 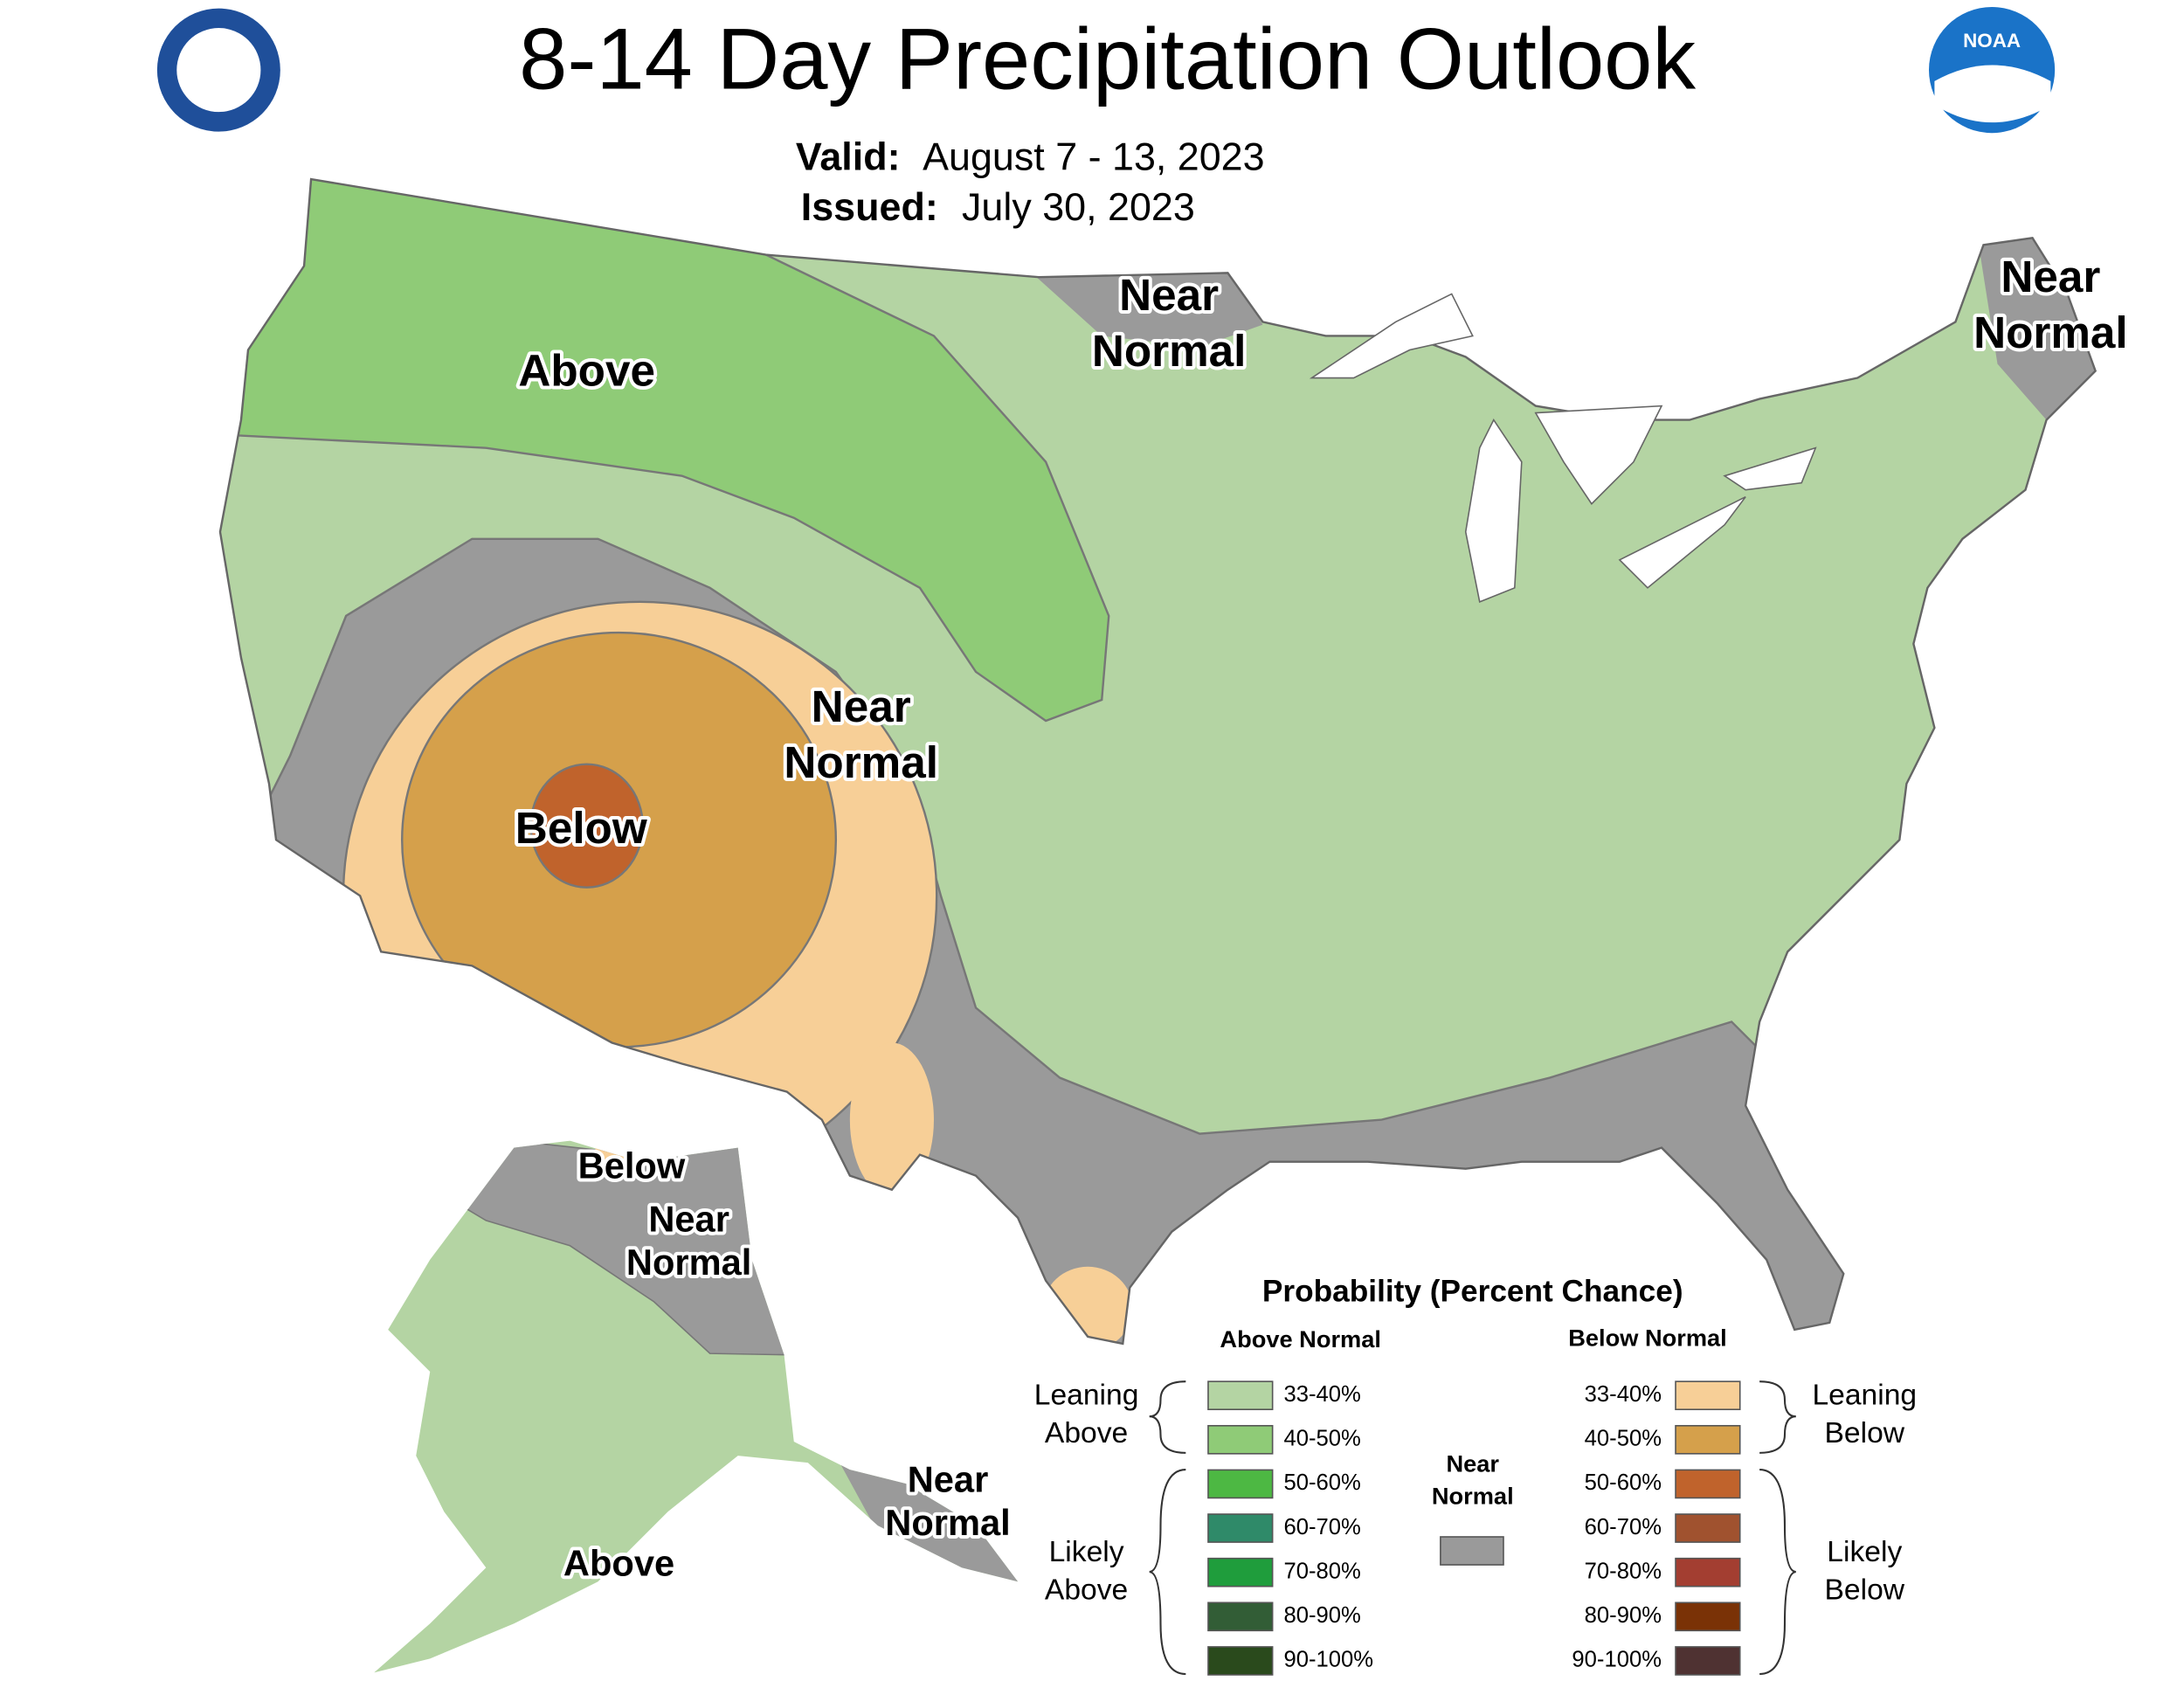 What do you see at coordinates (1992, 41) in the screenshot?
I see `noaa-logo-text: NOAA` at bounding box center [1992, 41].